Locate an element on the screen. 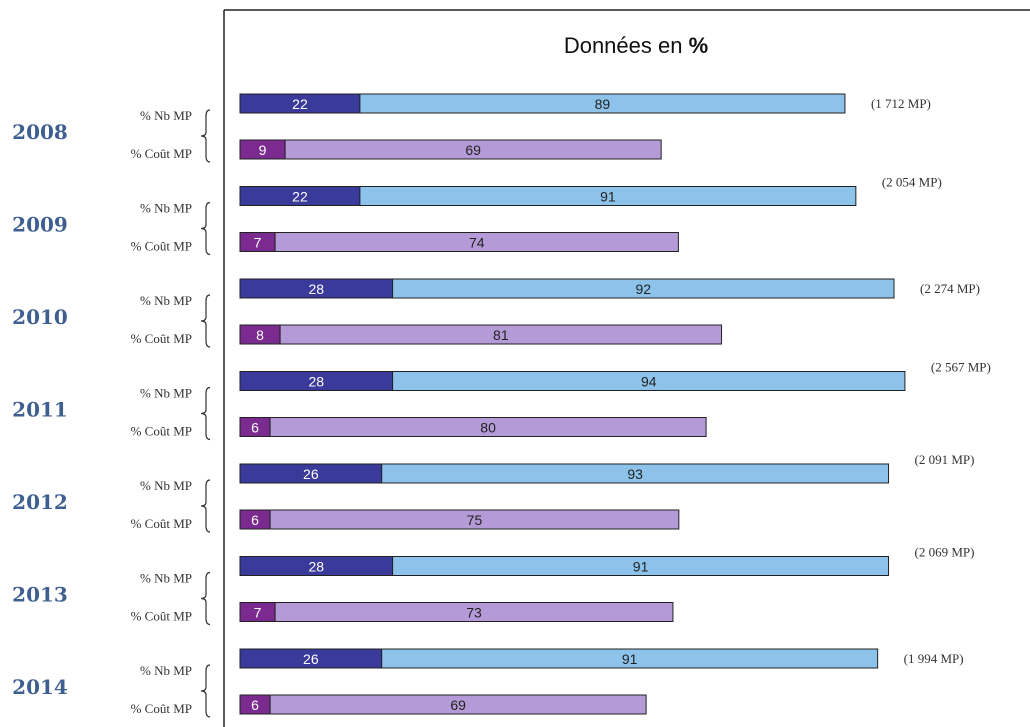 The width and height of the screenshot is (1030, 727). total-label: (2 054 MP) is located at coordinates (912, 182).